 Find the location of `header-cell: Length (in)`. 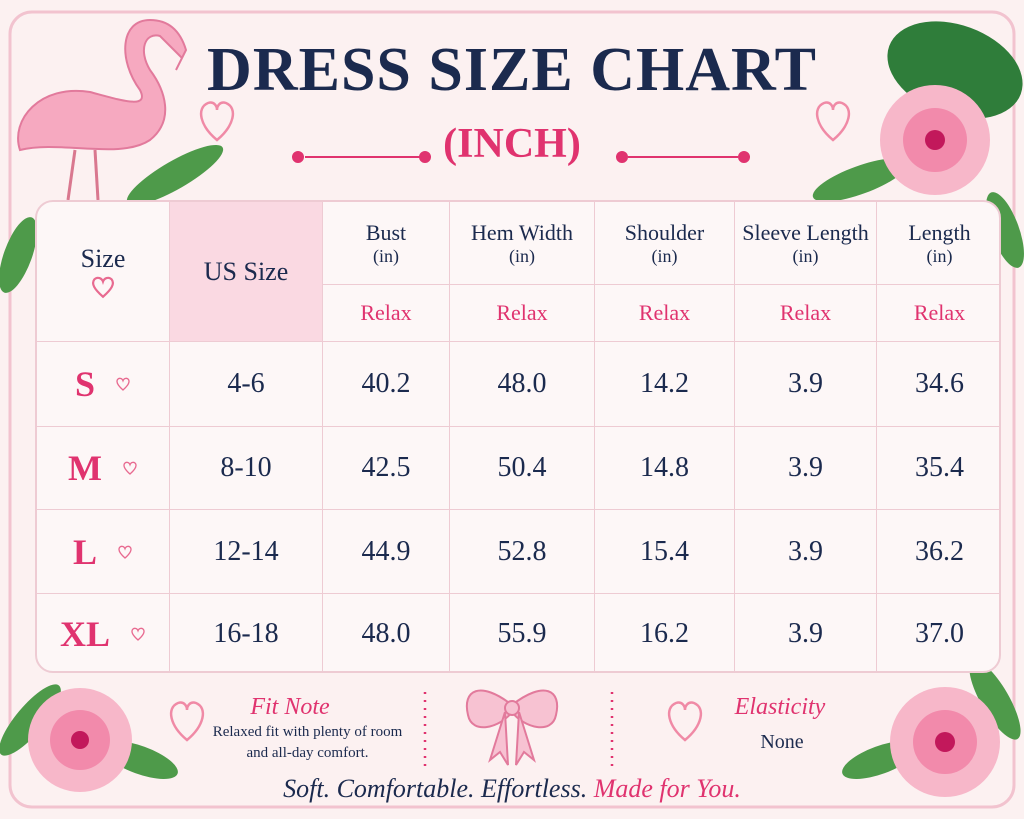

header-cell: Length (in) is located at coordinates (938, 243).